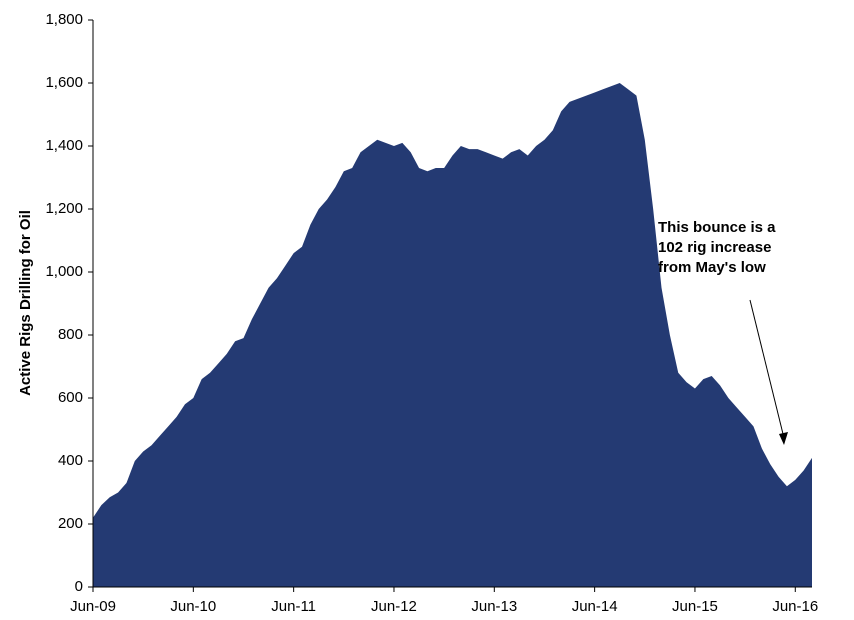  Describe the element at coordinates (712, 267) in the screenshot. I see `annotation: from May's low` at that location.